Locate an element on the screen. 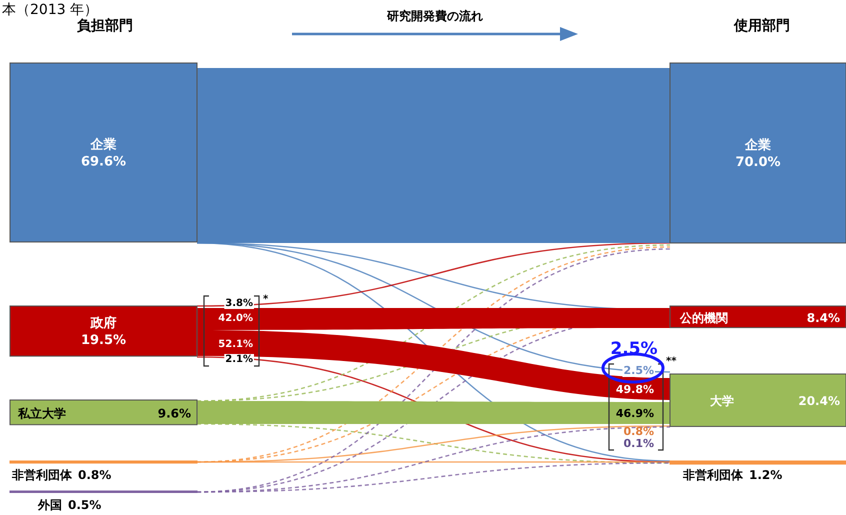  text: 0.8% is located at coordinates (638, 431).